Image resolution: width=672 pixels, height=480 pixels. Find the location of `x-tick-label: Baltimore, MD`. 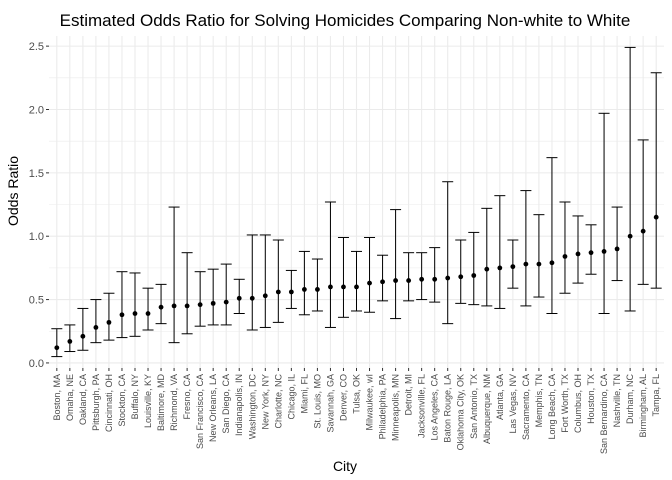

x-tick-label: Baltimore, MD is located at coordinates (161, 403).